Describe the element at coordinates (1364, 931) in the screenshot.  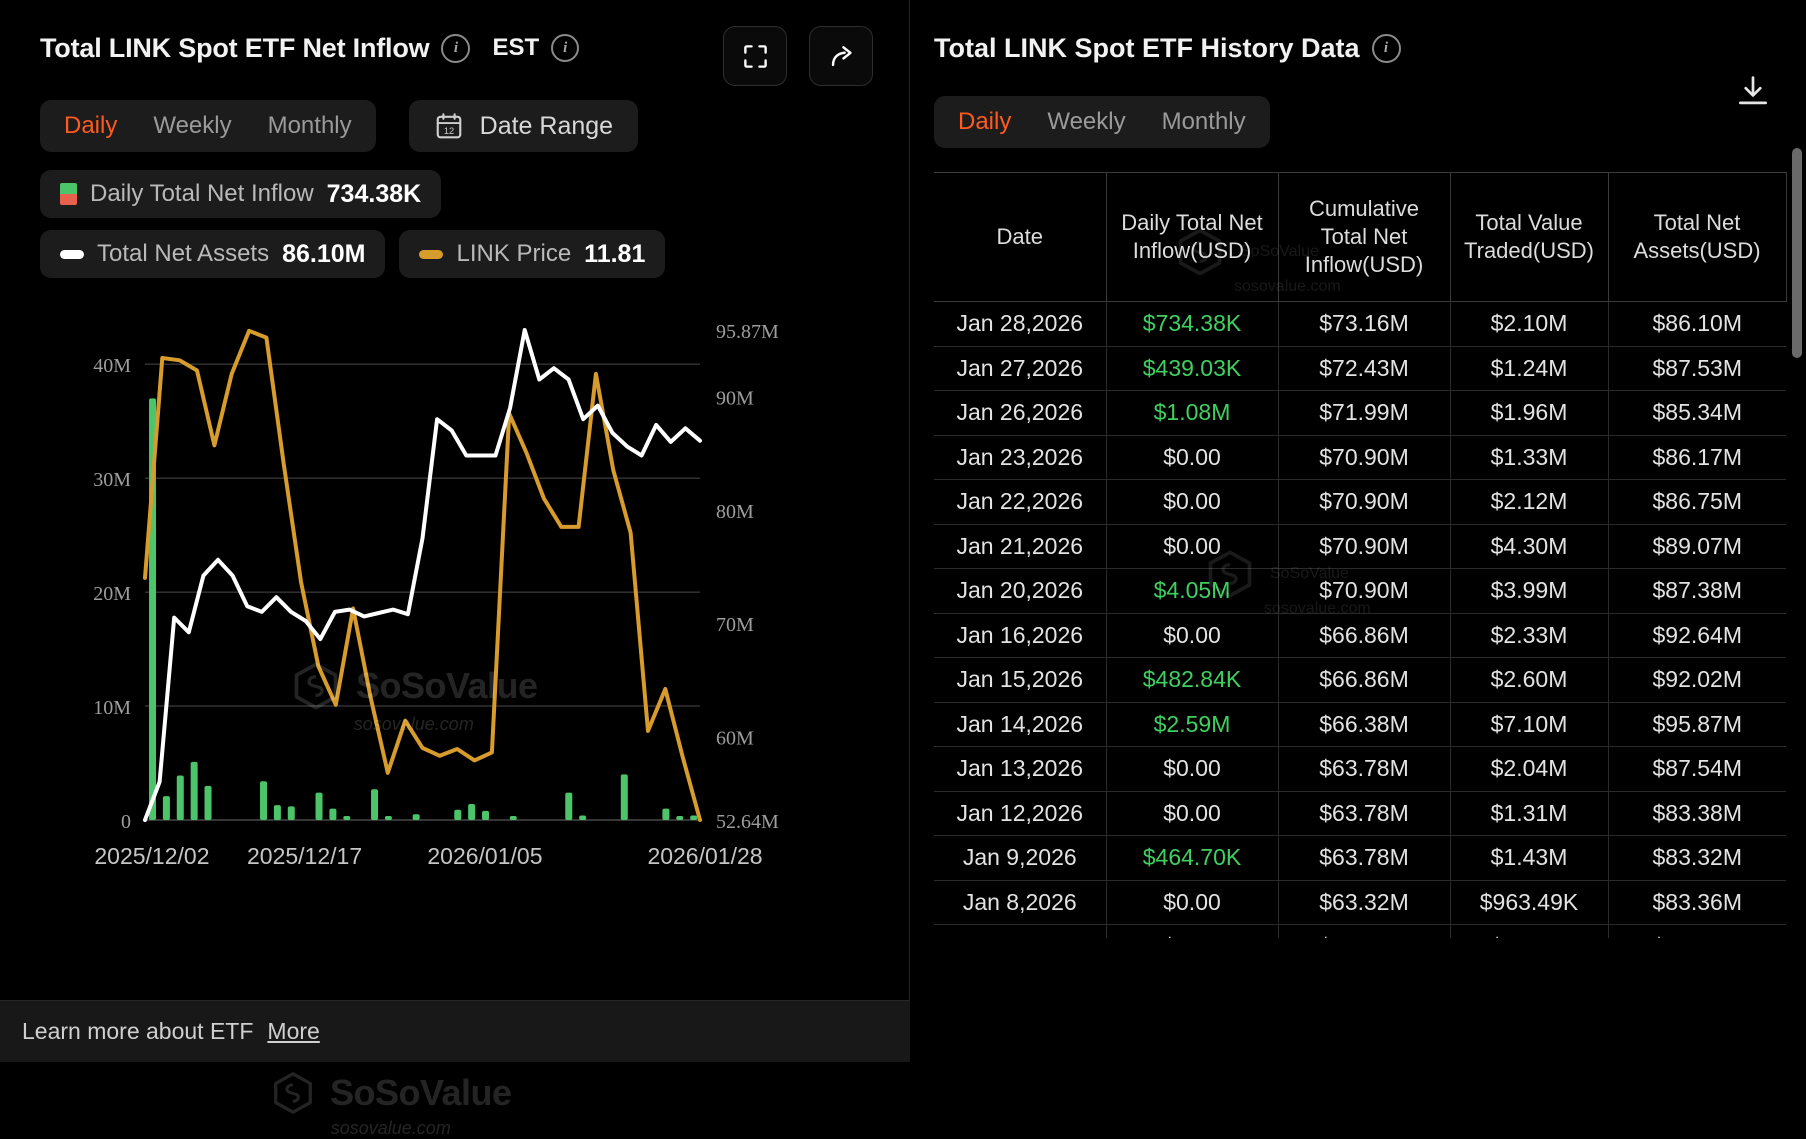
I see `cell-cumulative-net-inflow: $63.32M` at that location.